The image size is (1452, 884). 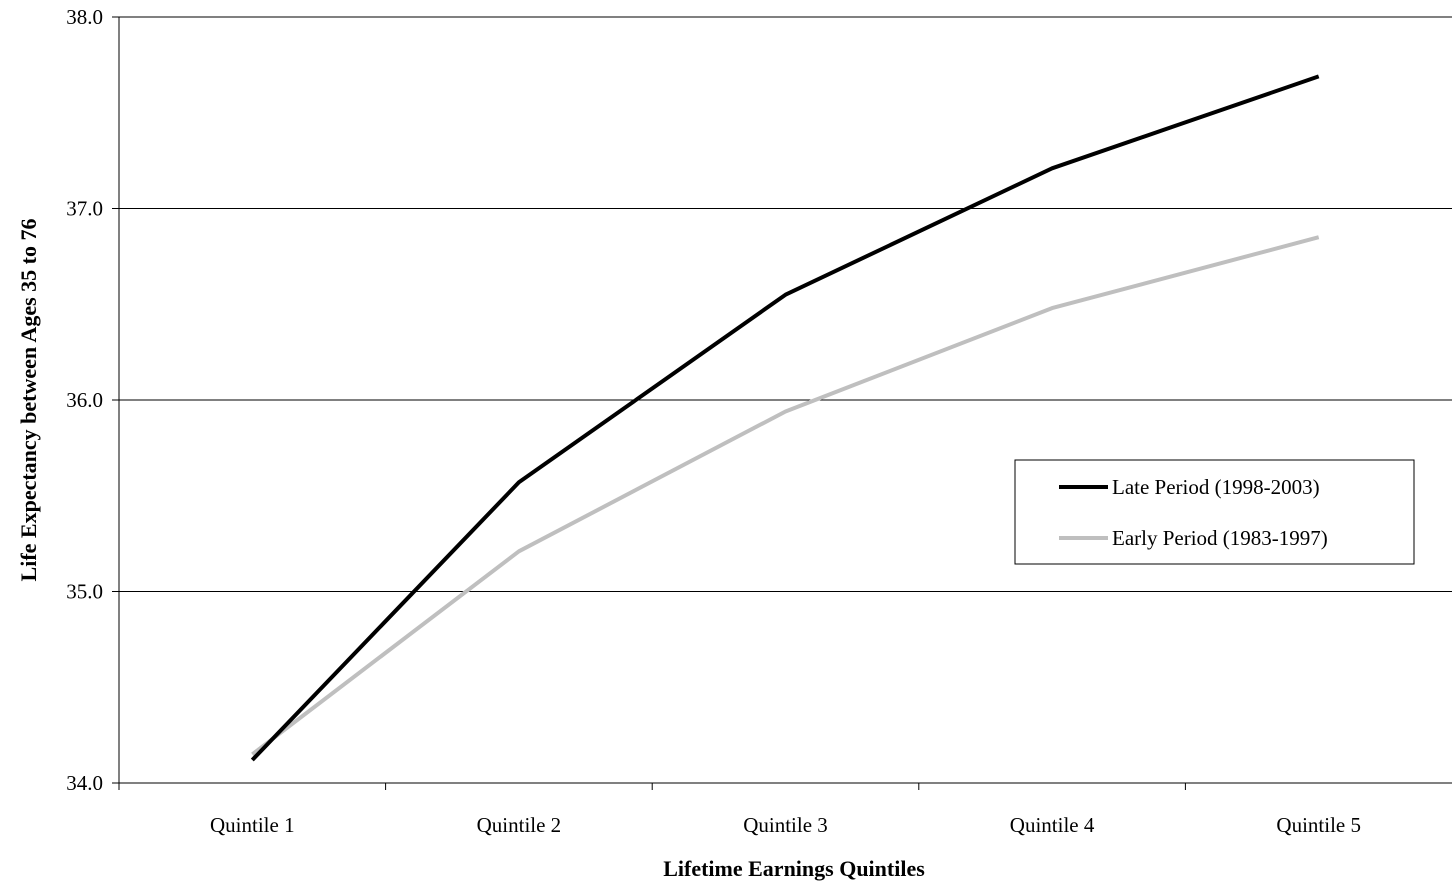 I want to click on x-tick-label: Quintile 3, so click(x=785, y=825).